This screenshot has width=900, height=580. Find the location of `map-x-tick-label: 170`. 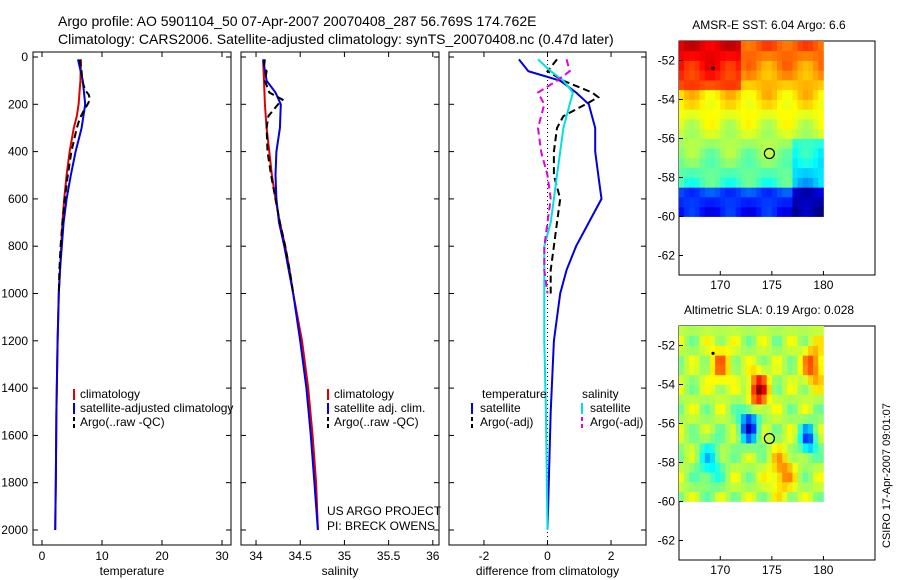

map-x-tick-label: 170 is located at coordinates (720, 285).